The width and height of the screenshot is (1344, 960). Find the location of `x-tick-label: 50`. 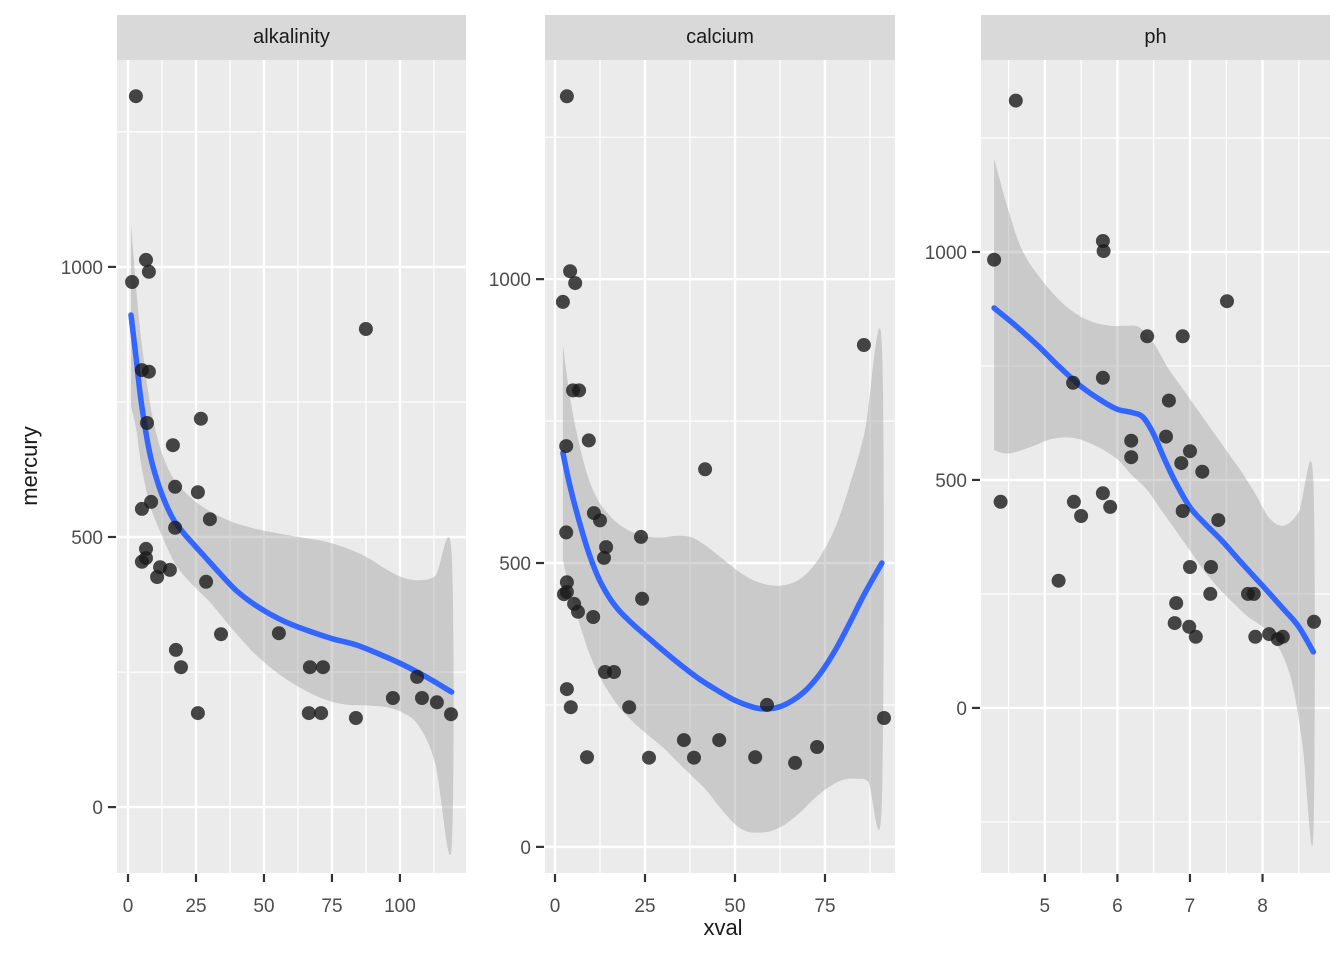

x-tick-label: 50 is located at coordinates (734, 906).